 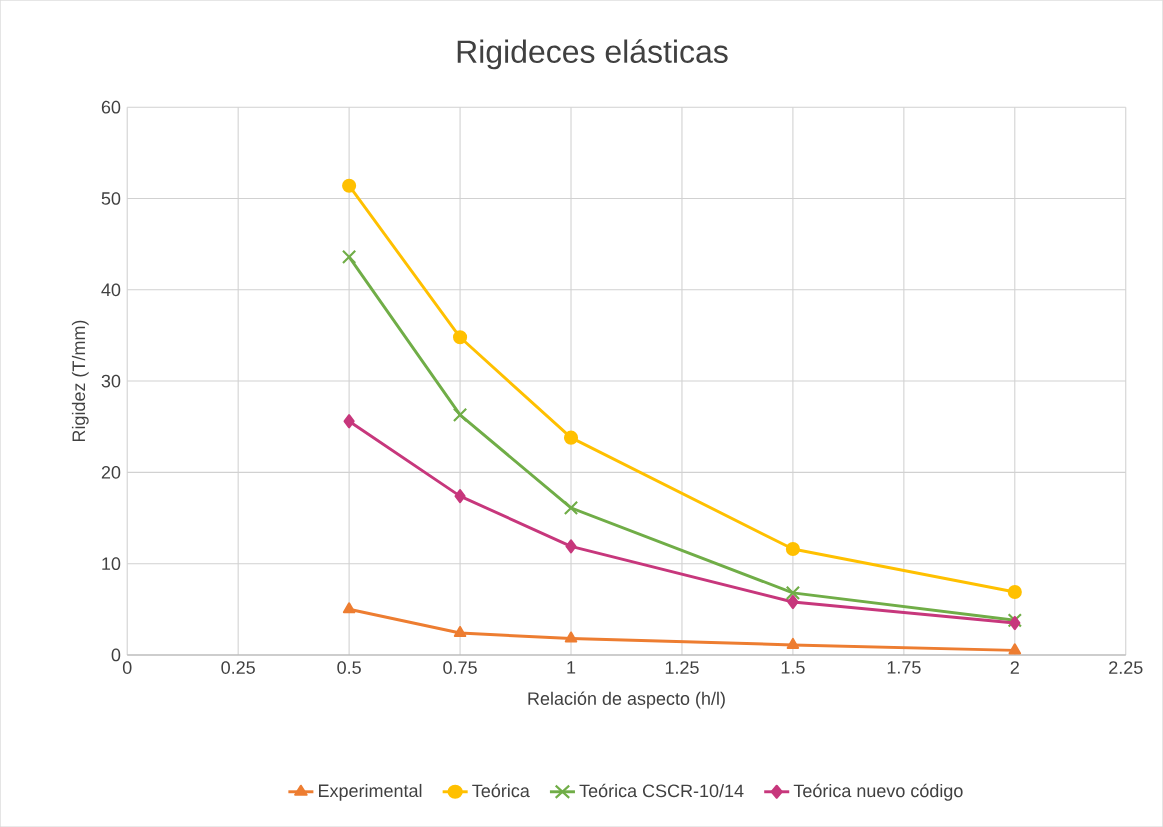 I want to click on y-tick-label: 20, so click(x=111, y=472).